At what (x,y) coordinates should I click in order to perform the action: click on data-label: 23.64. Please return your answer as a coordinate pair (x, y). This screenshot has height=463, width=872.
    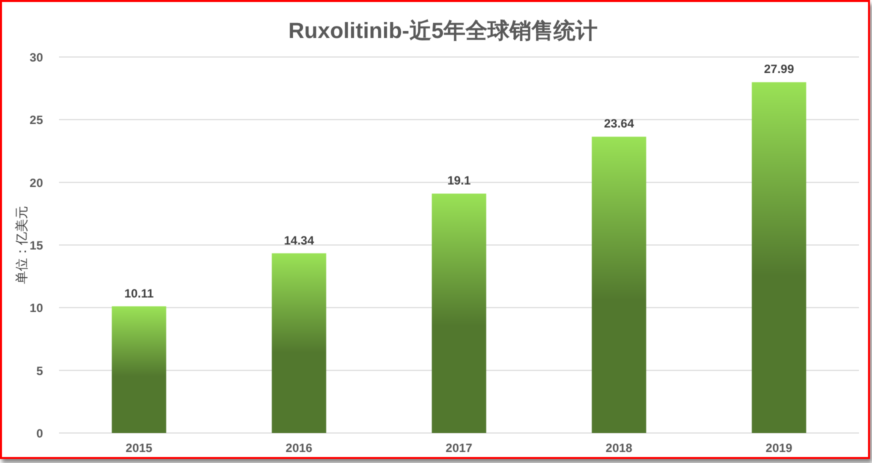
    Looking at the image, I should click on (619, 123).